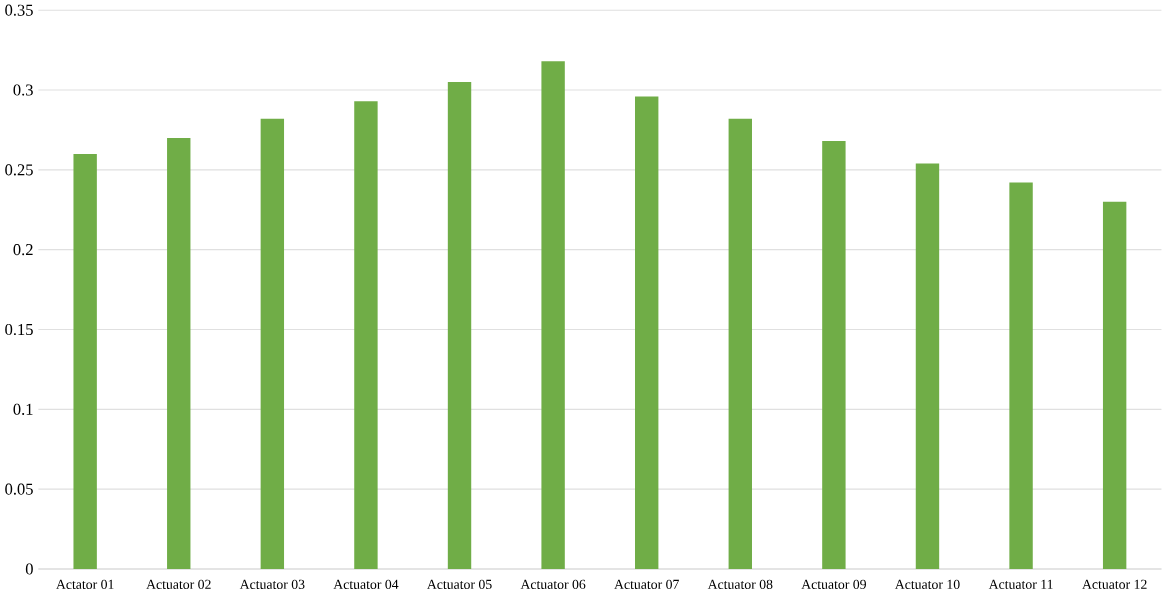 The height and width of the screenshot is (594, 1162). Describe the element at coordinates (459, 584) in the screenshot. I see `x-tick-label: Actuator 05` at that location.